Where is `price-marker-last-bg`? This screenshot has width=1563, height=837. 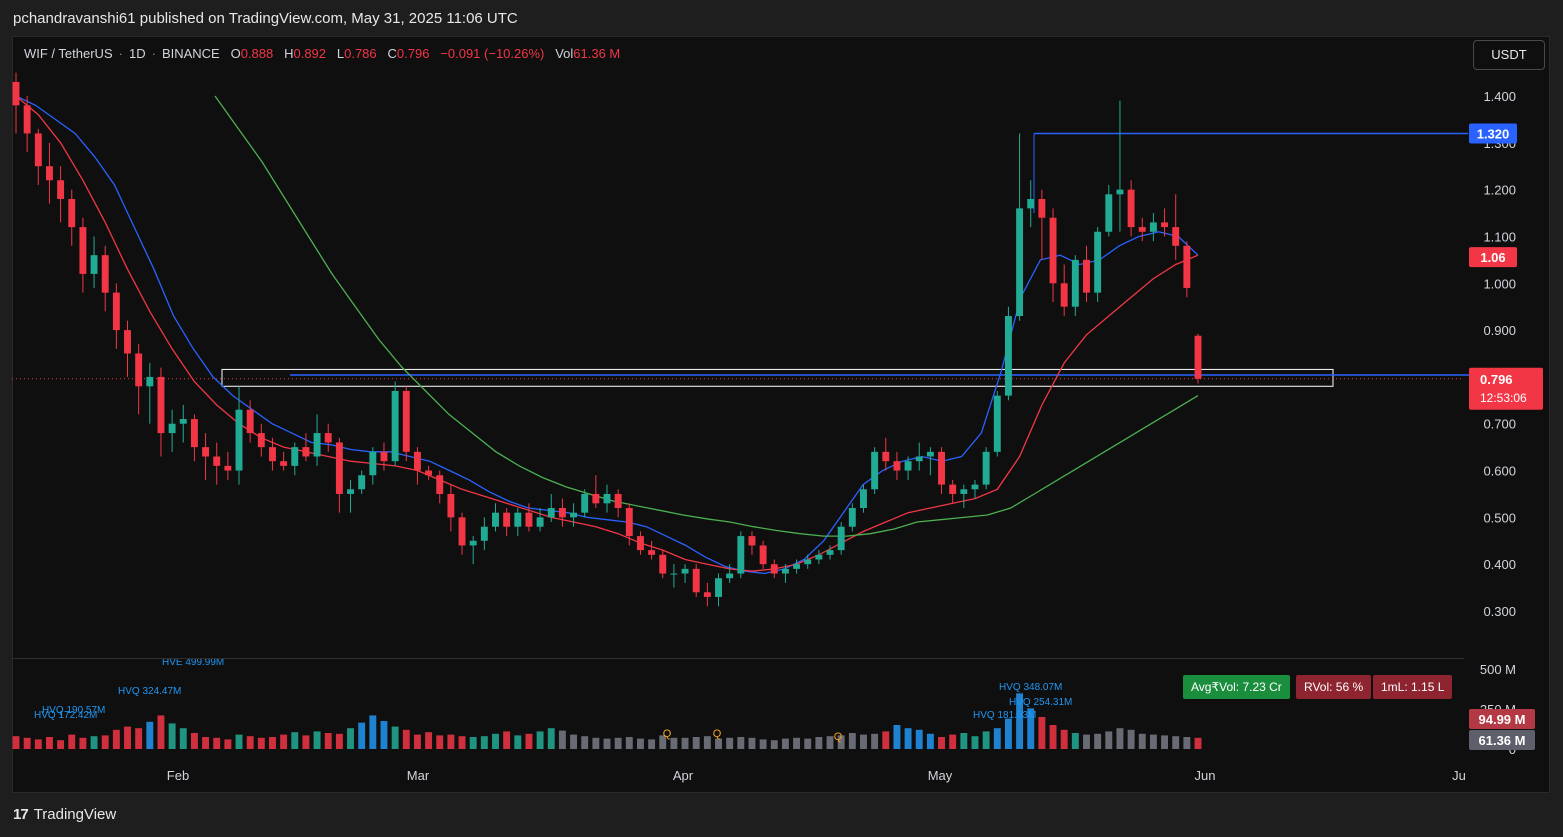 price-marker-last-bg is located at coordinates (1506, 388).